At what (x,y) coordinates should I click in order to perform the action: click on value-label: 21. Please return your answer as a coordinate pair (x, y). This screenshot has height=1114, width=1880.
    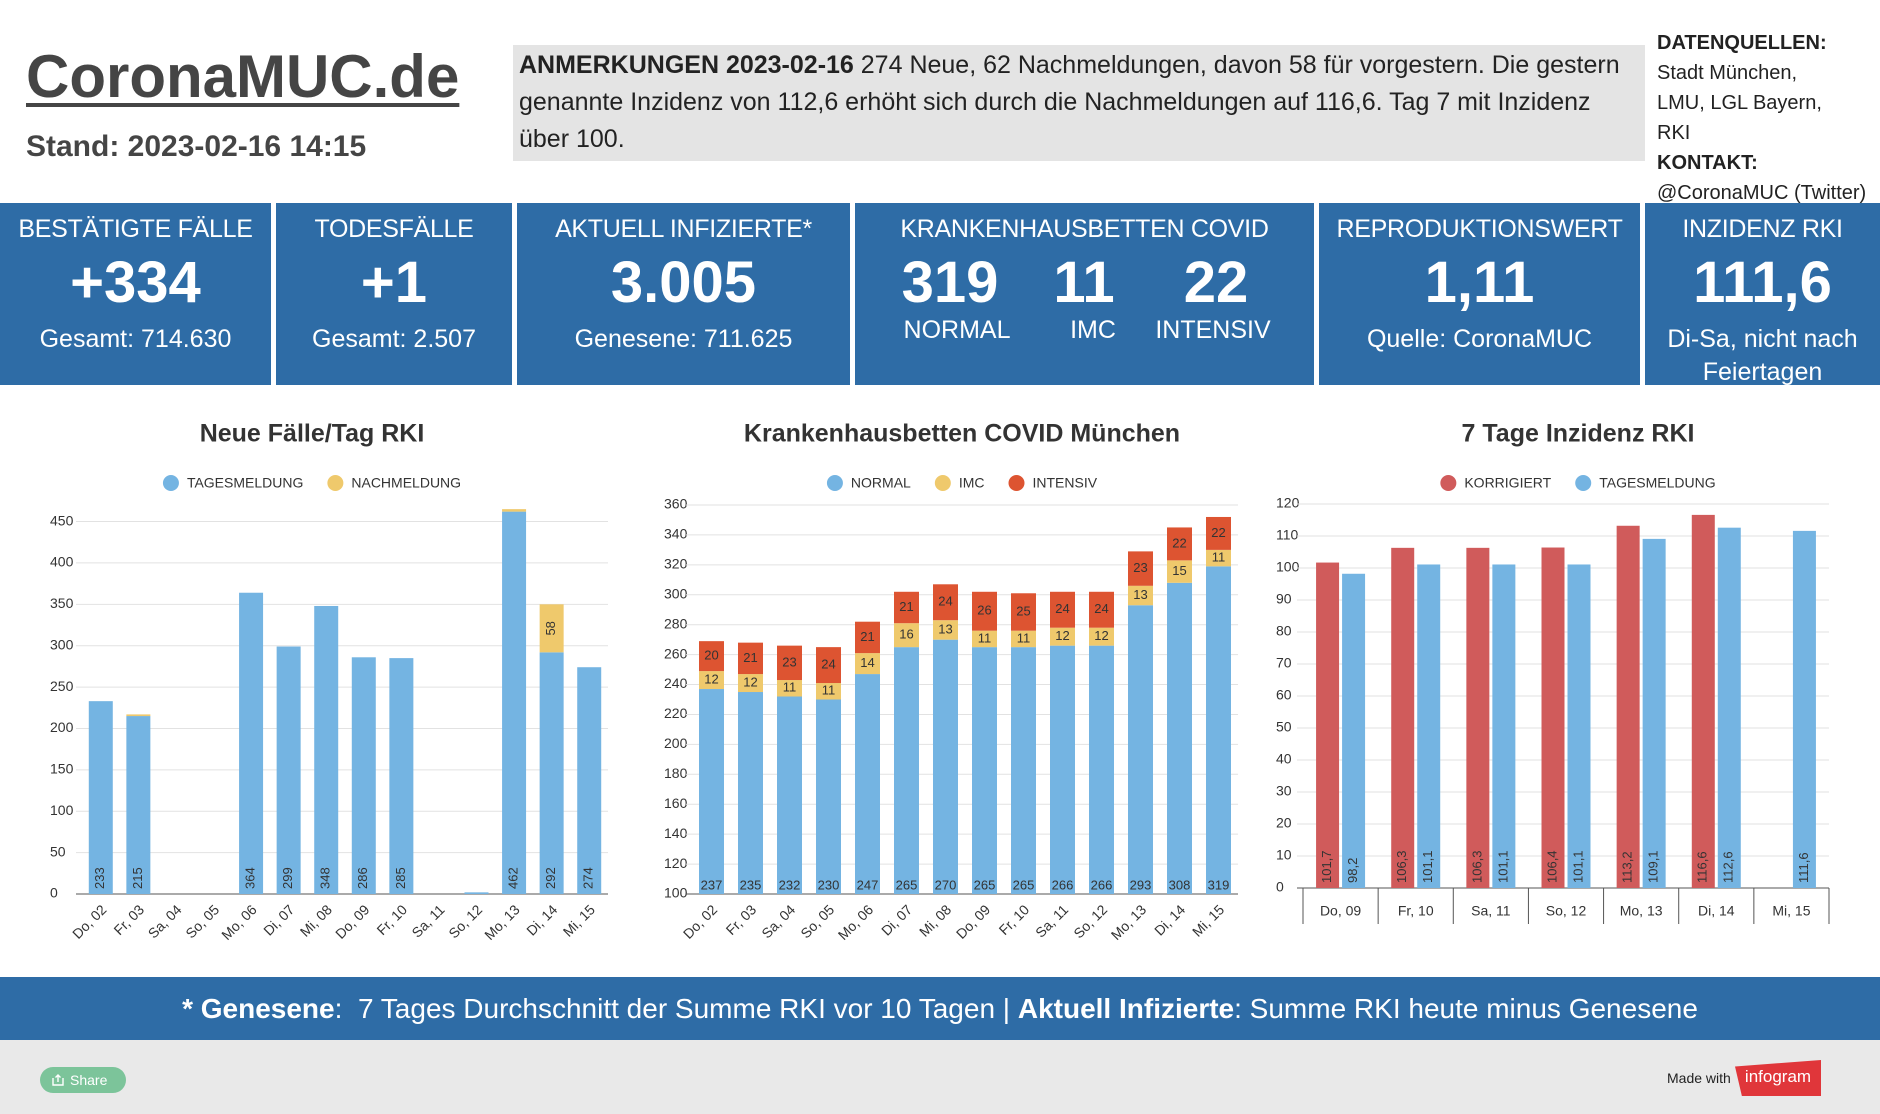
    Looking at the image, I should click on (750, 657).